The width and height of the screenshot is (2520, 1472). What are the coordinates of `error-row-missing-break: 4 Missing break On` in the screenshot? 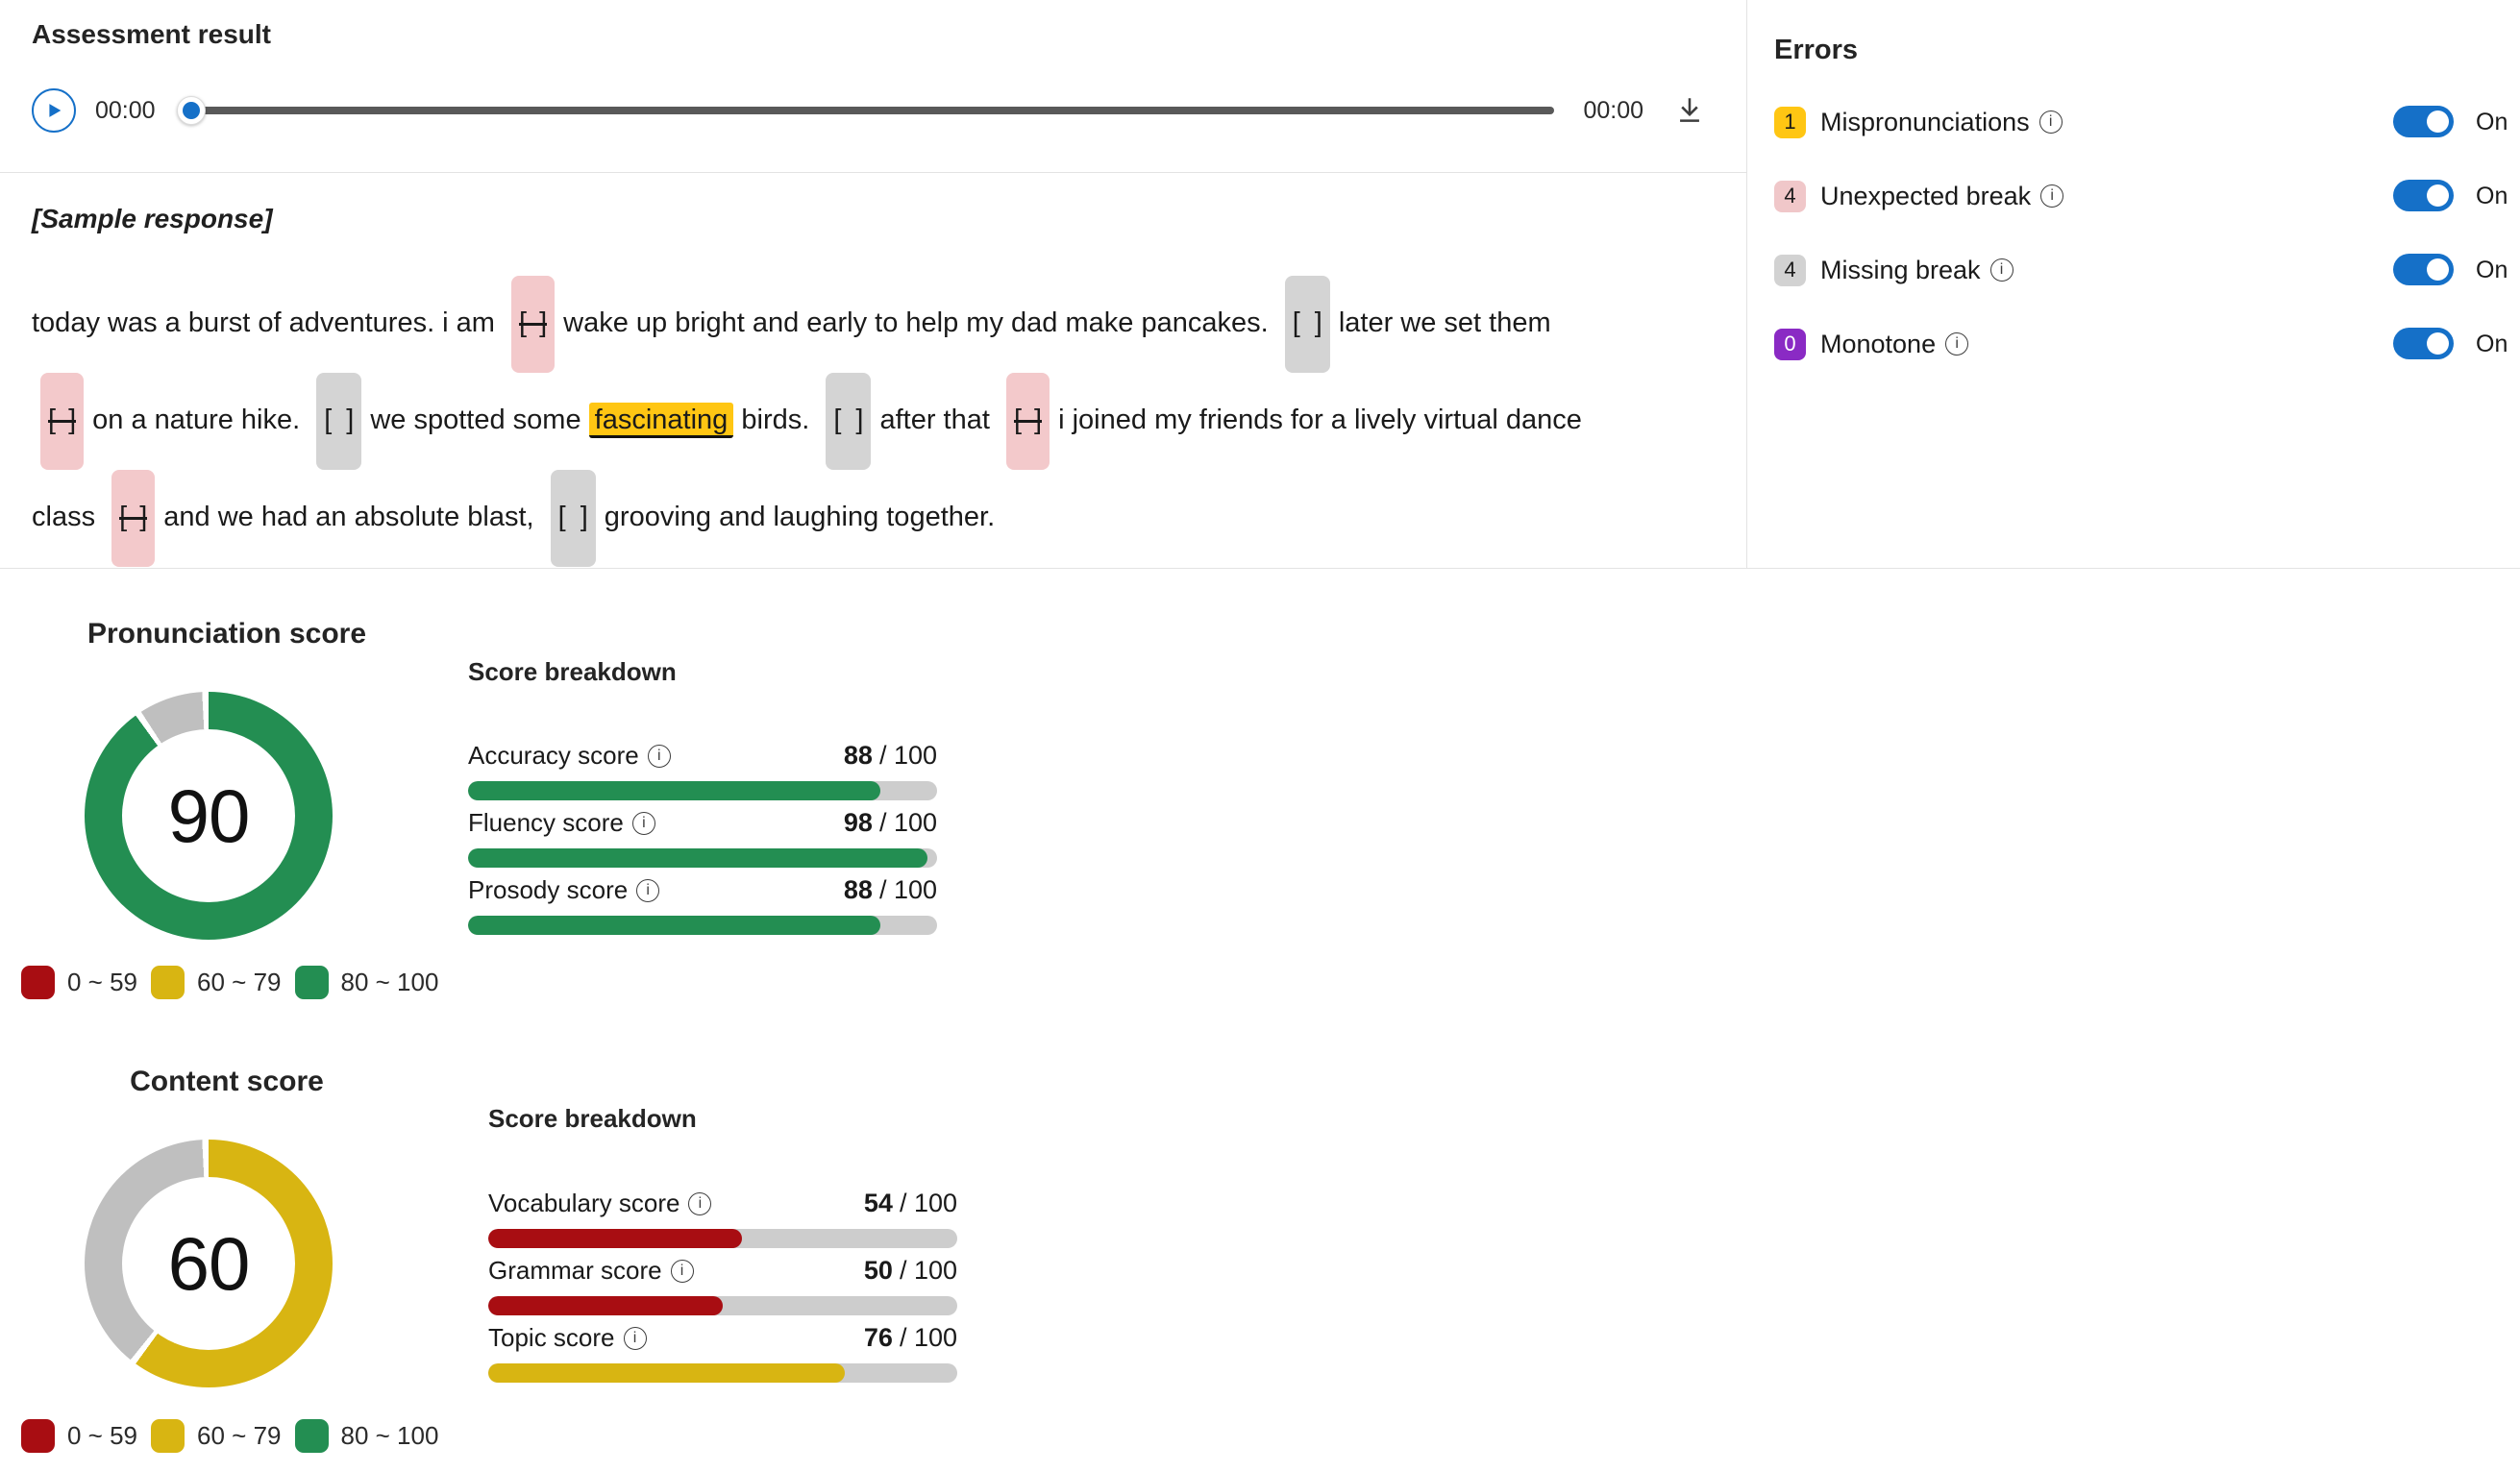 It's located at (2147, 270).